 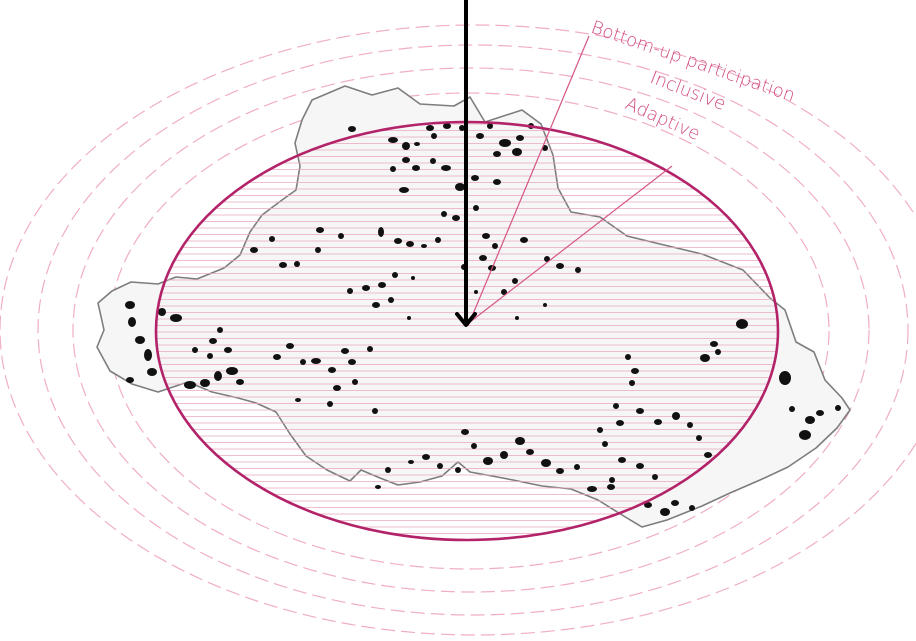 What do you see at coordinates (571, 244) in the screenshot?
I see `leader-line-adaptive` at bounding box center [571, 244].